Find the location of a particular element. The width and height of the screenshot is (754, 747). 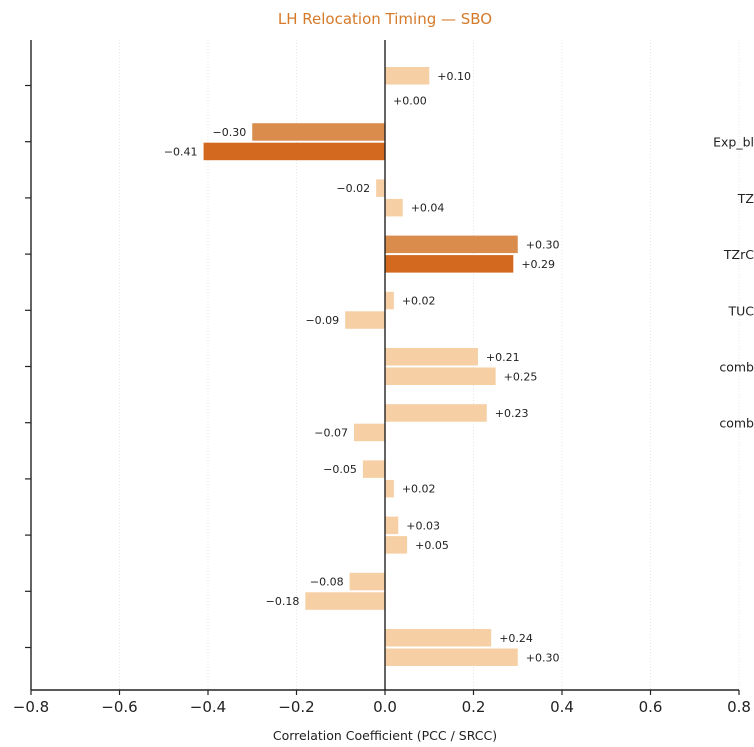

chart-title: LH Relocation Timing — SBO is located at coordinates (385, 19).